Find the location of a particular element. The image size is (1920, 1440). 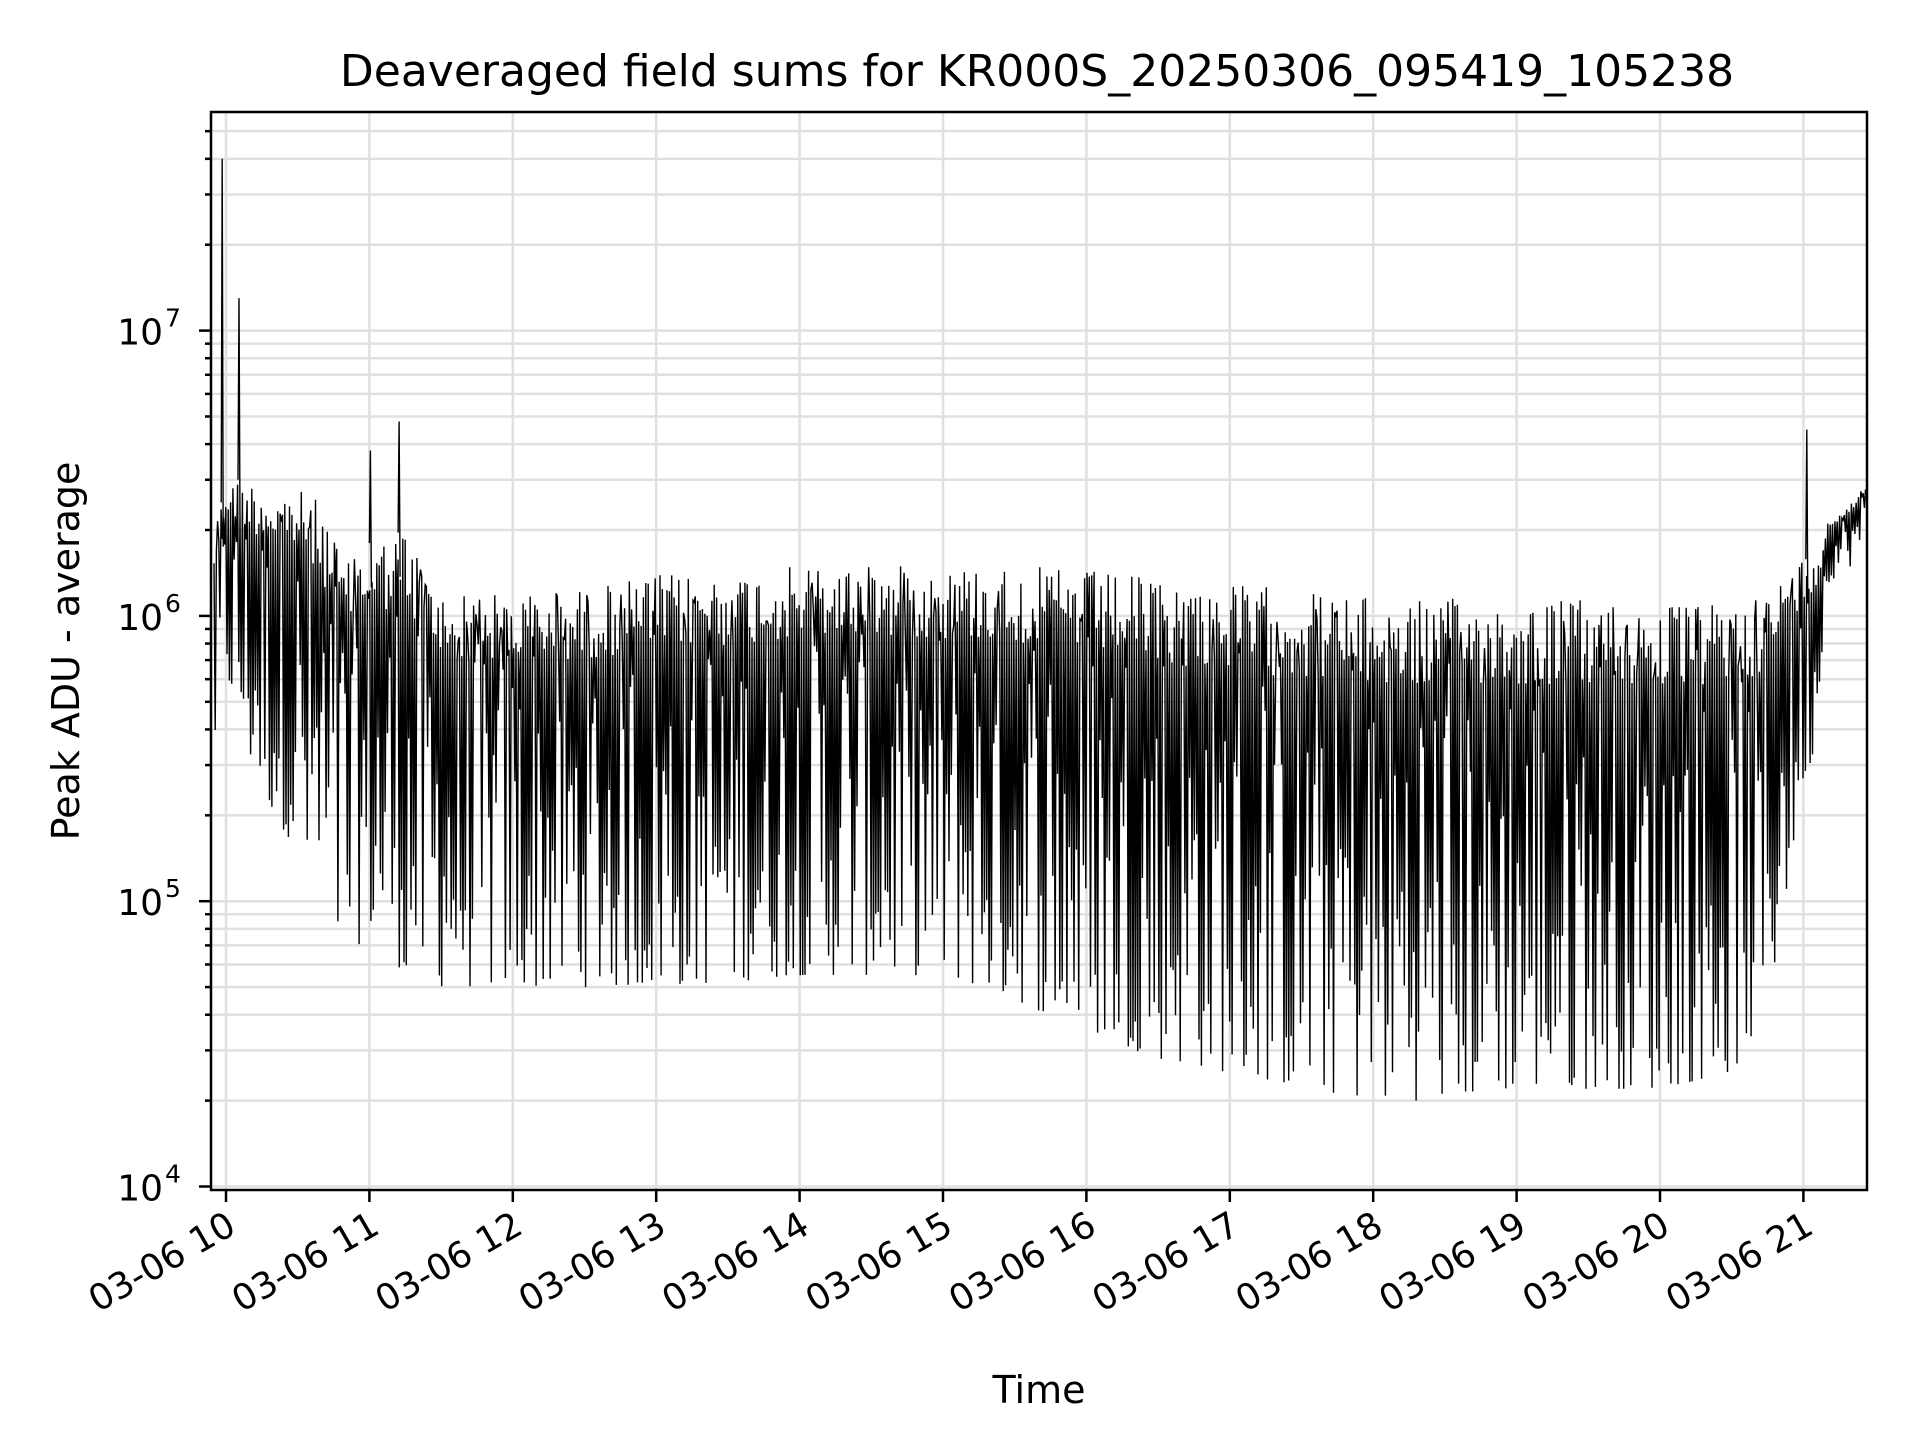

y-tick-exponent: 4 is located at coordinates (173, 1174).